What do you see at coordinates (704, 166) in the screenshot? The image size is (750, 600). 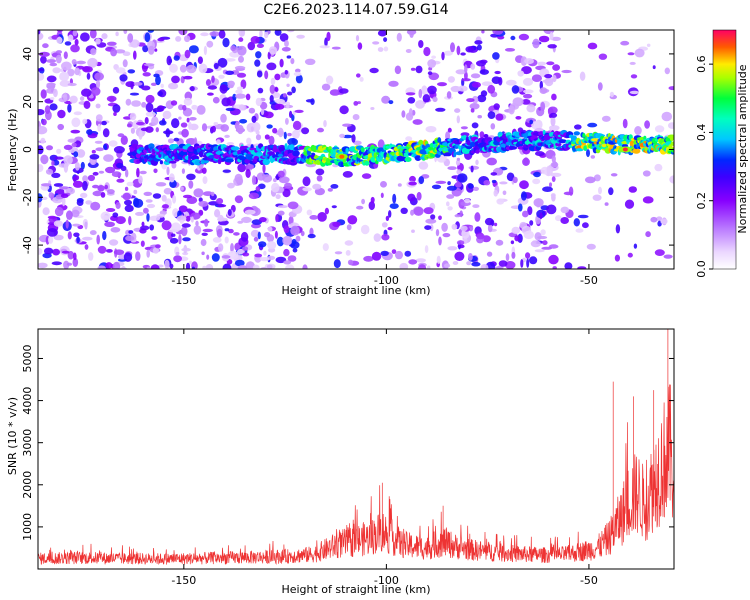 I see `colorbar-ticks: 0.0 0.2 0.4 0.6` at bounding box center [704, 166].